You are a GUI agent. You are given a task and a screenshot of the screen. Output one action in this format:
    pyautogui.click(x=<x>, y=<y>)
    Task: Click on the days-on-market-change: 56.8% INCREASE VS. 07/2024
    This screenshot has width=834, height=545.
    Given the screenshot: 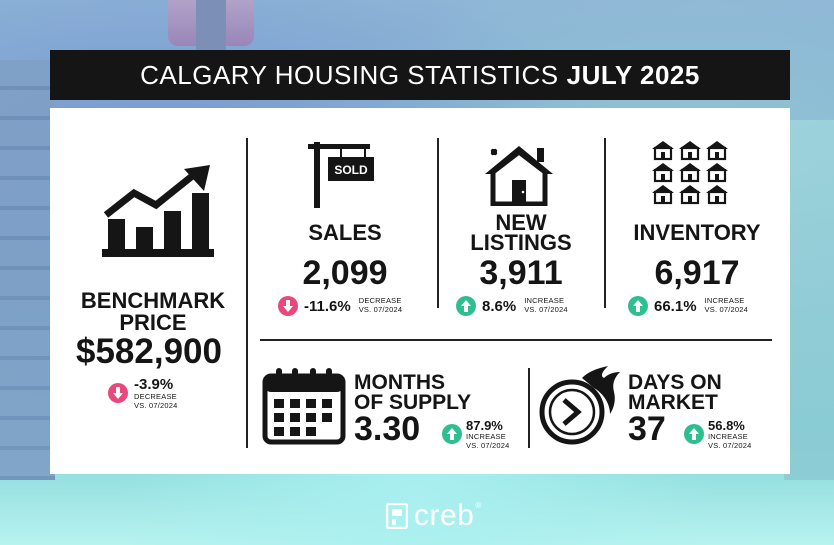 What is the action you would take?
    pyautogui.click(x=717, y=434)
    